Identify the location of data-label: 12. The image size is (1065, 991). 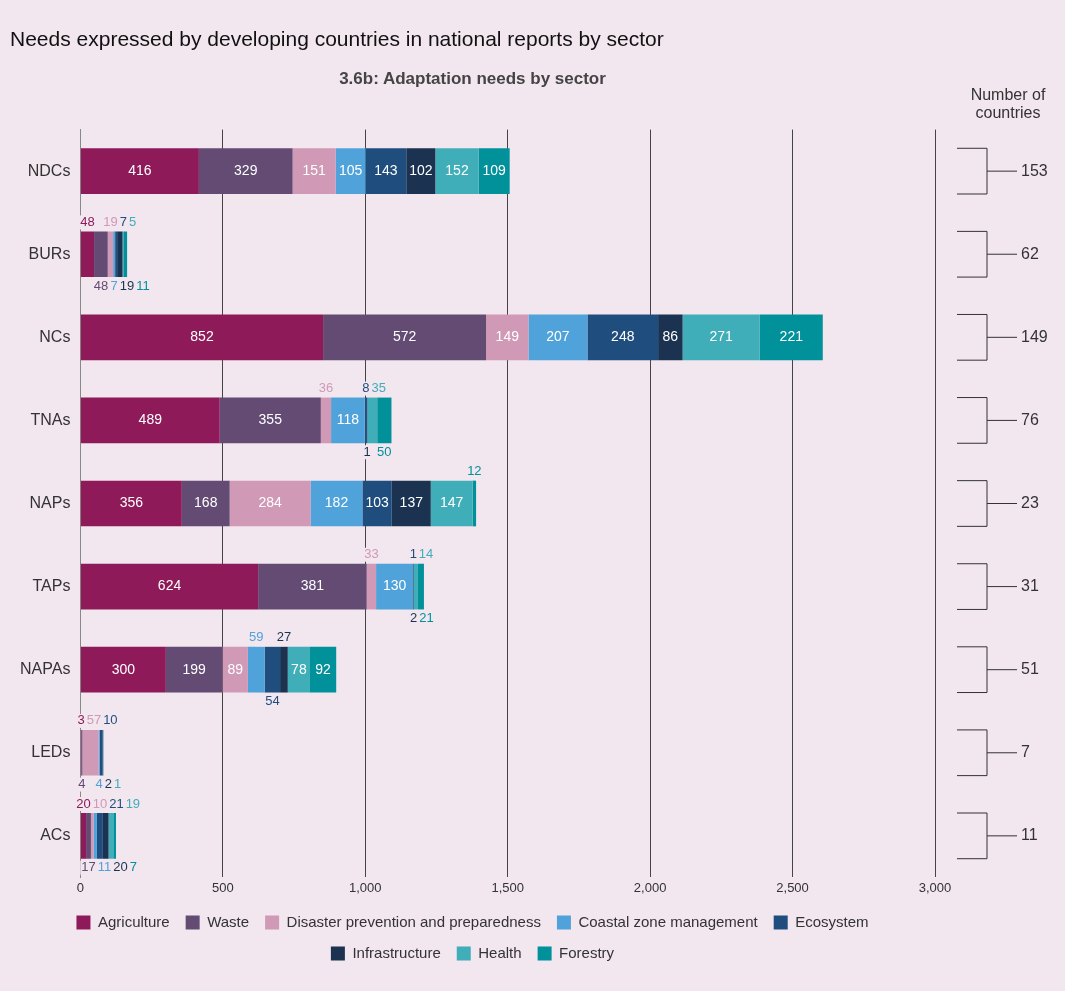
(474, 471).